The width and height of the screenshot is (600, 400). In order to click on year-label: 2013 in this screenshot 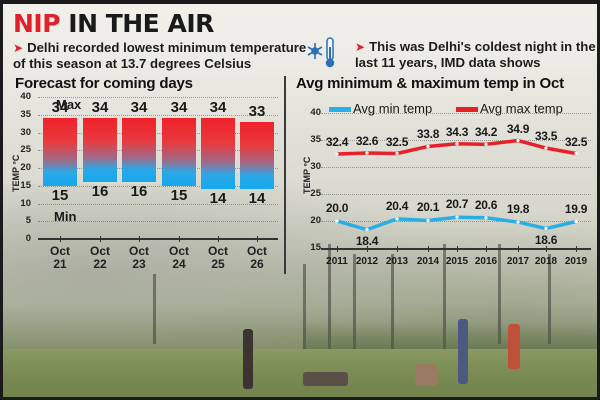, I will do `click(397, 261)`.